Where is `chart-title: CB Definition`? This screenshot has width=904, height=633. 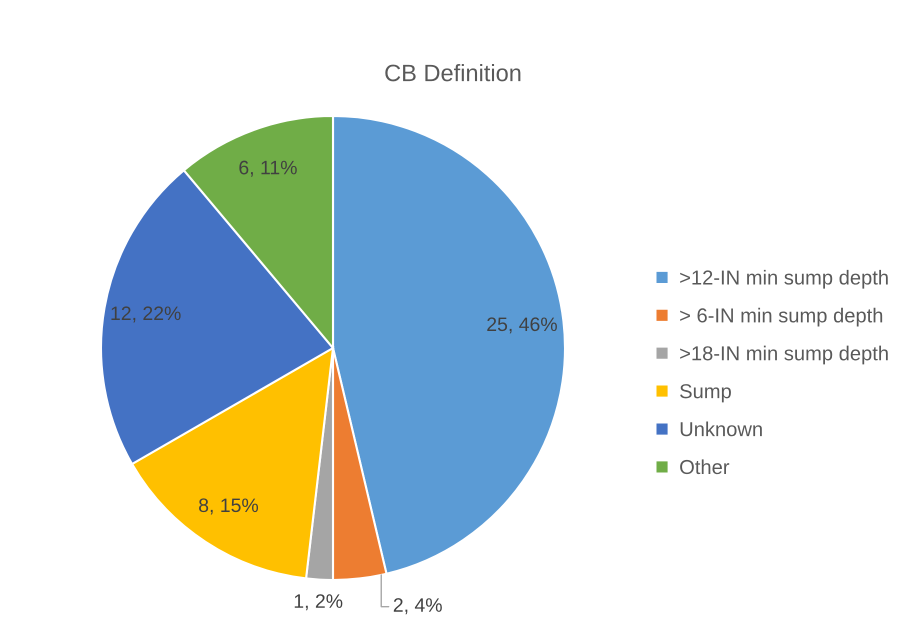
chart-title: CB Definition is located at coordinates (452, 73).